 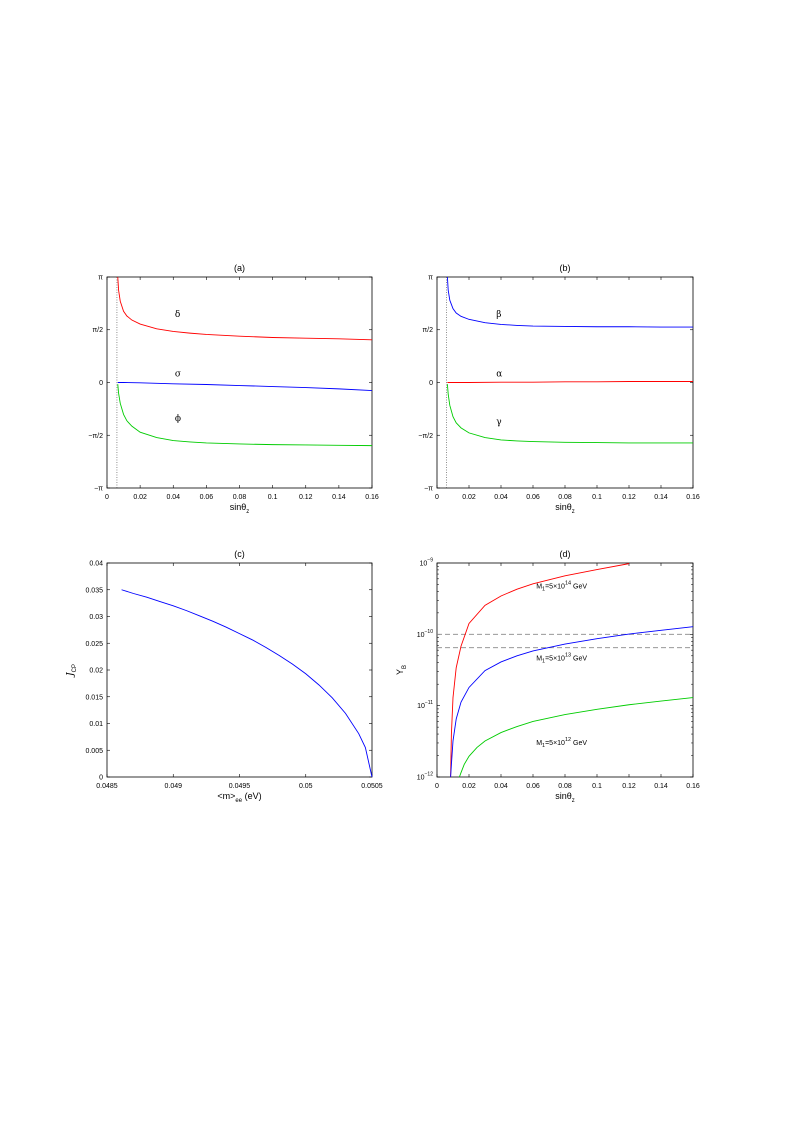 I want to click on x-tick-label-a: 0.1, so click(x=273, y=497).